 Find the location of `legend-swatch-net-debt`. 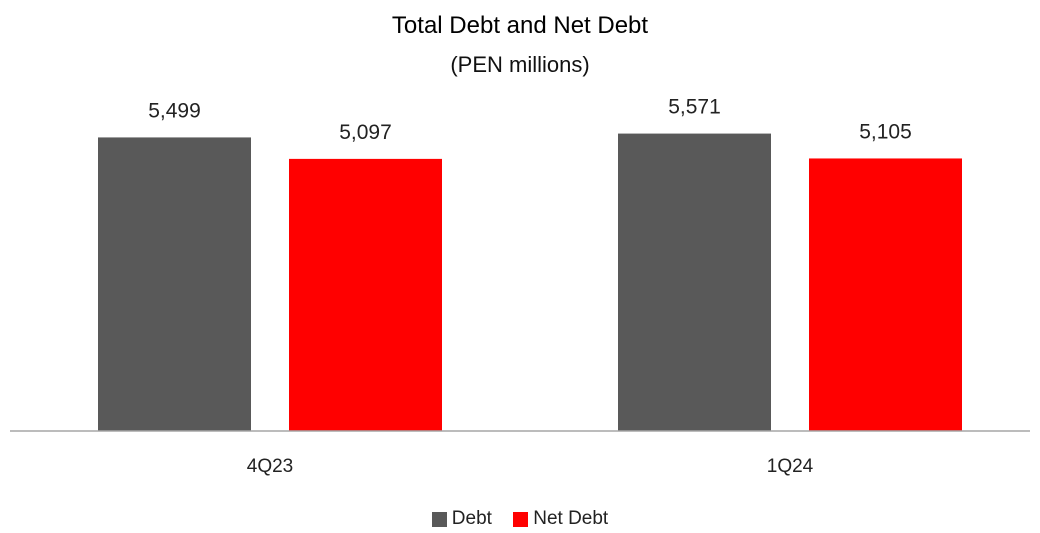

legend-swatch-net-debt is located at coordinates (521, 519).